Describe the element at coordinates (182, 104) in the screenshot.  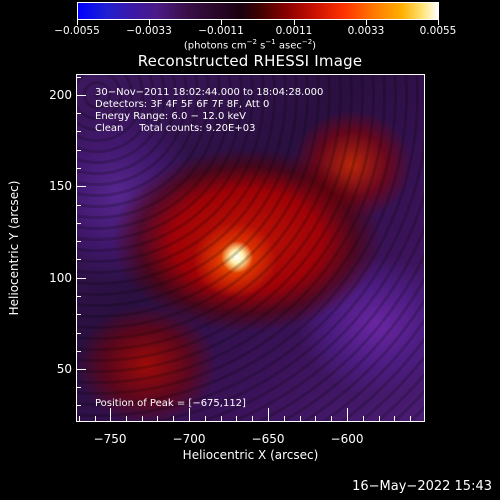
I see `info-detectors: Detectors: 3F 4F 5F 6F 7F 8F, Att 0` at that location.